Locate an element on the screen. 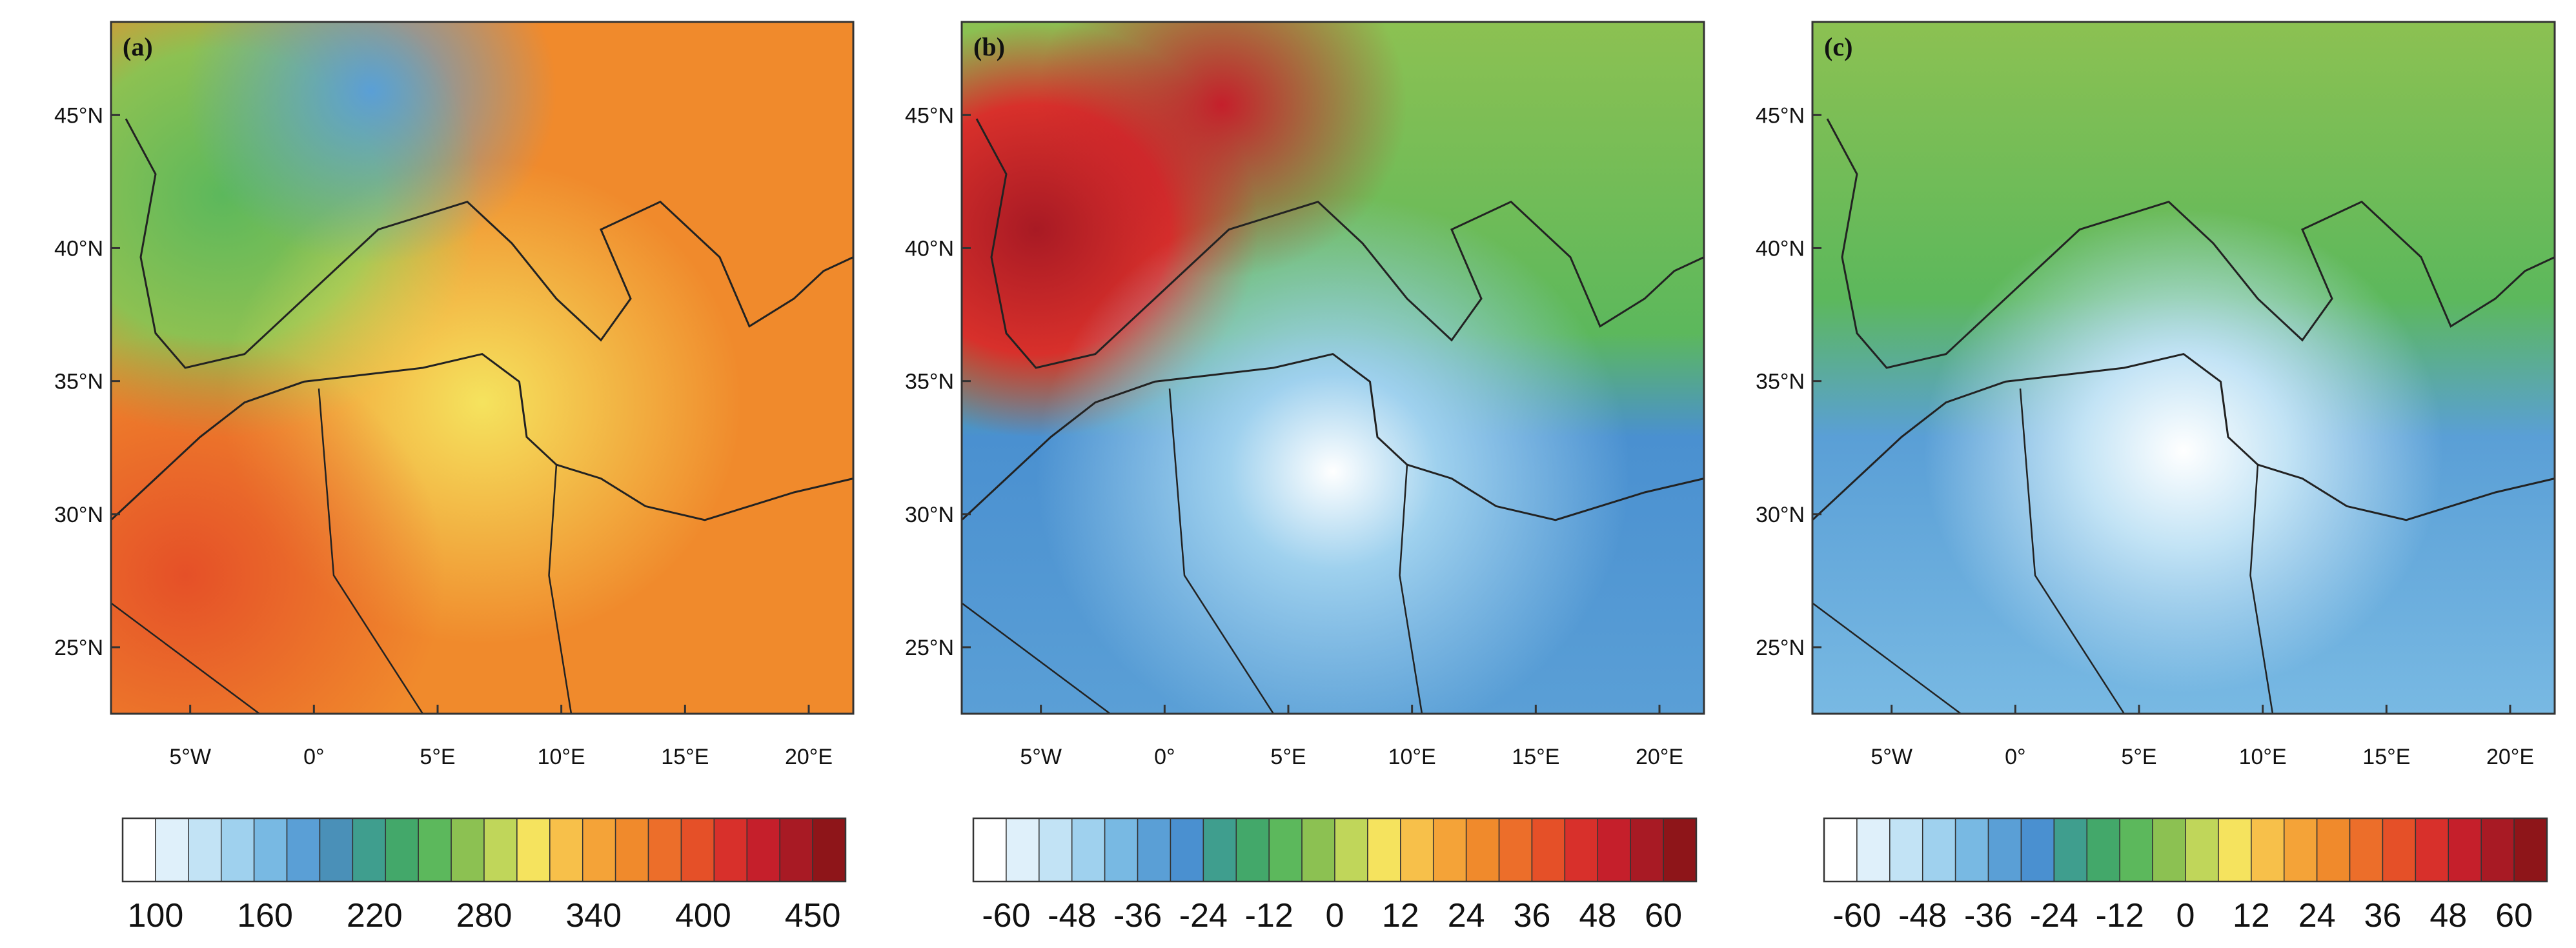 The image size is (2576, 948). colorbar-label: -12 is located at coordinates (1269, 915).